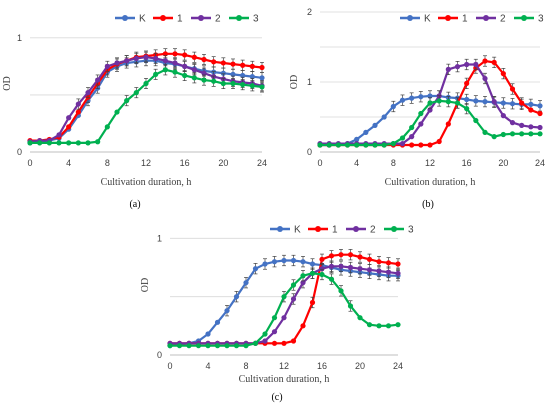 This screenshot has height=405, width=550. I want to click on y-tick-label: 1, so click(159, 238).